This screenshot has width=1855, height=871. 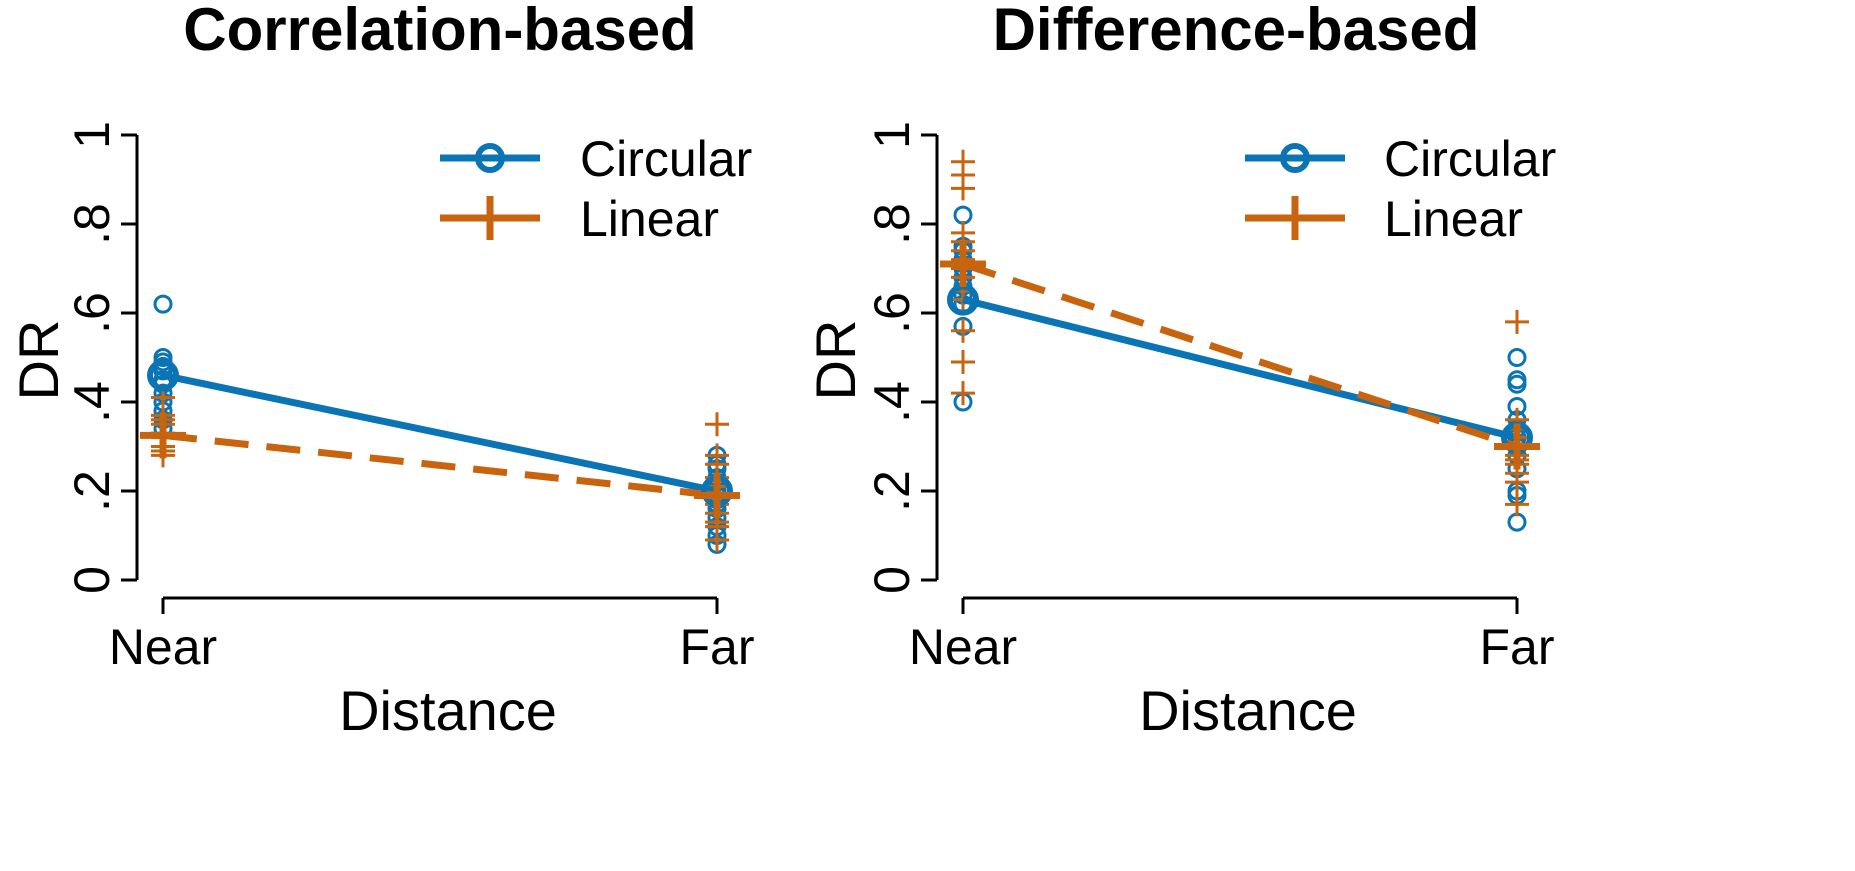 I want to click on series-line-circular, so click(x=440, y=433).